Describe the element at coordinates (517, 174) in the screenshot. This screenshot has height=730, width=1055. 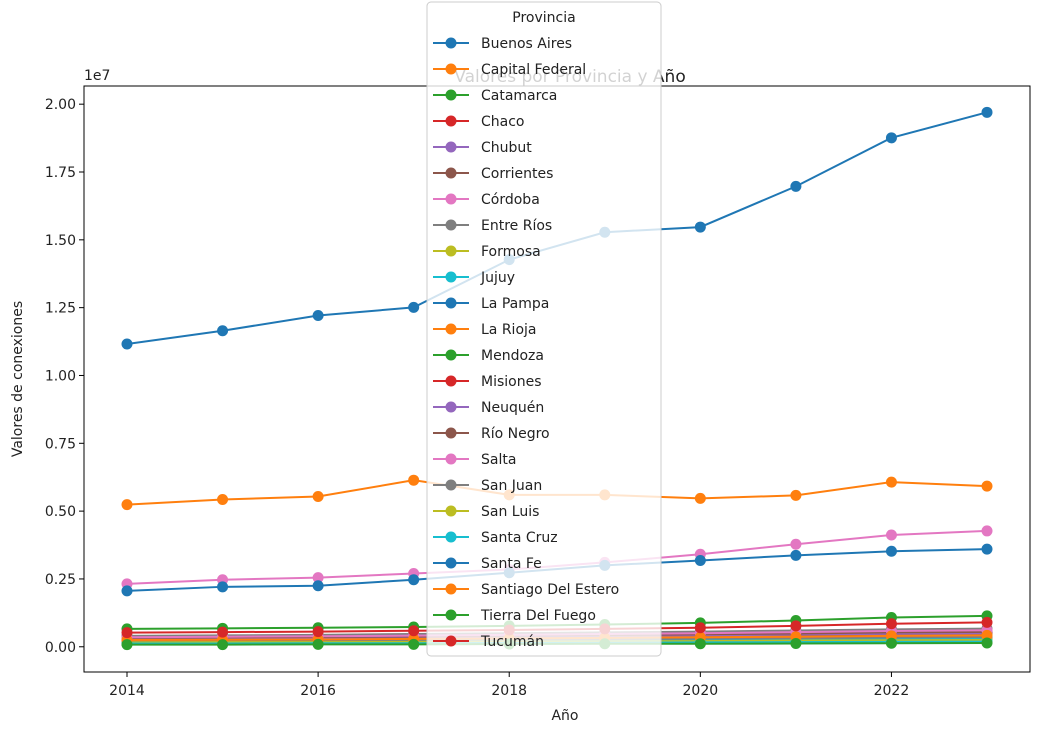
I see `legend-label: Corrientes` at that location.